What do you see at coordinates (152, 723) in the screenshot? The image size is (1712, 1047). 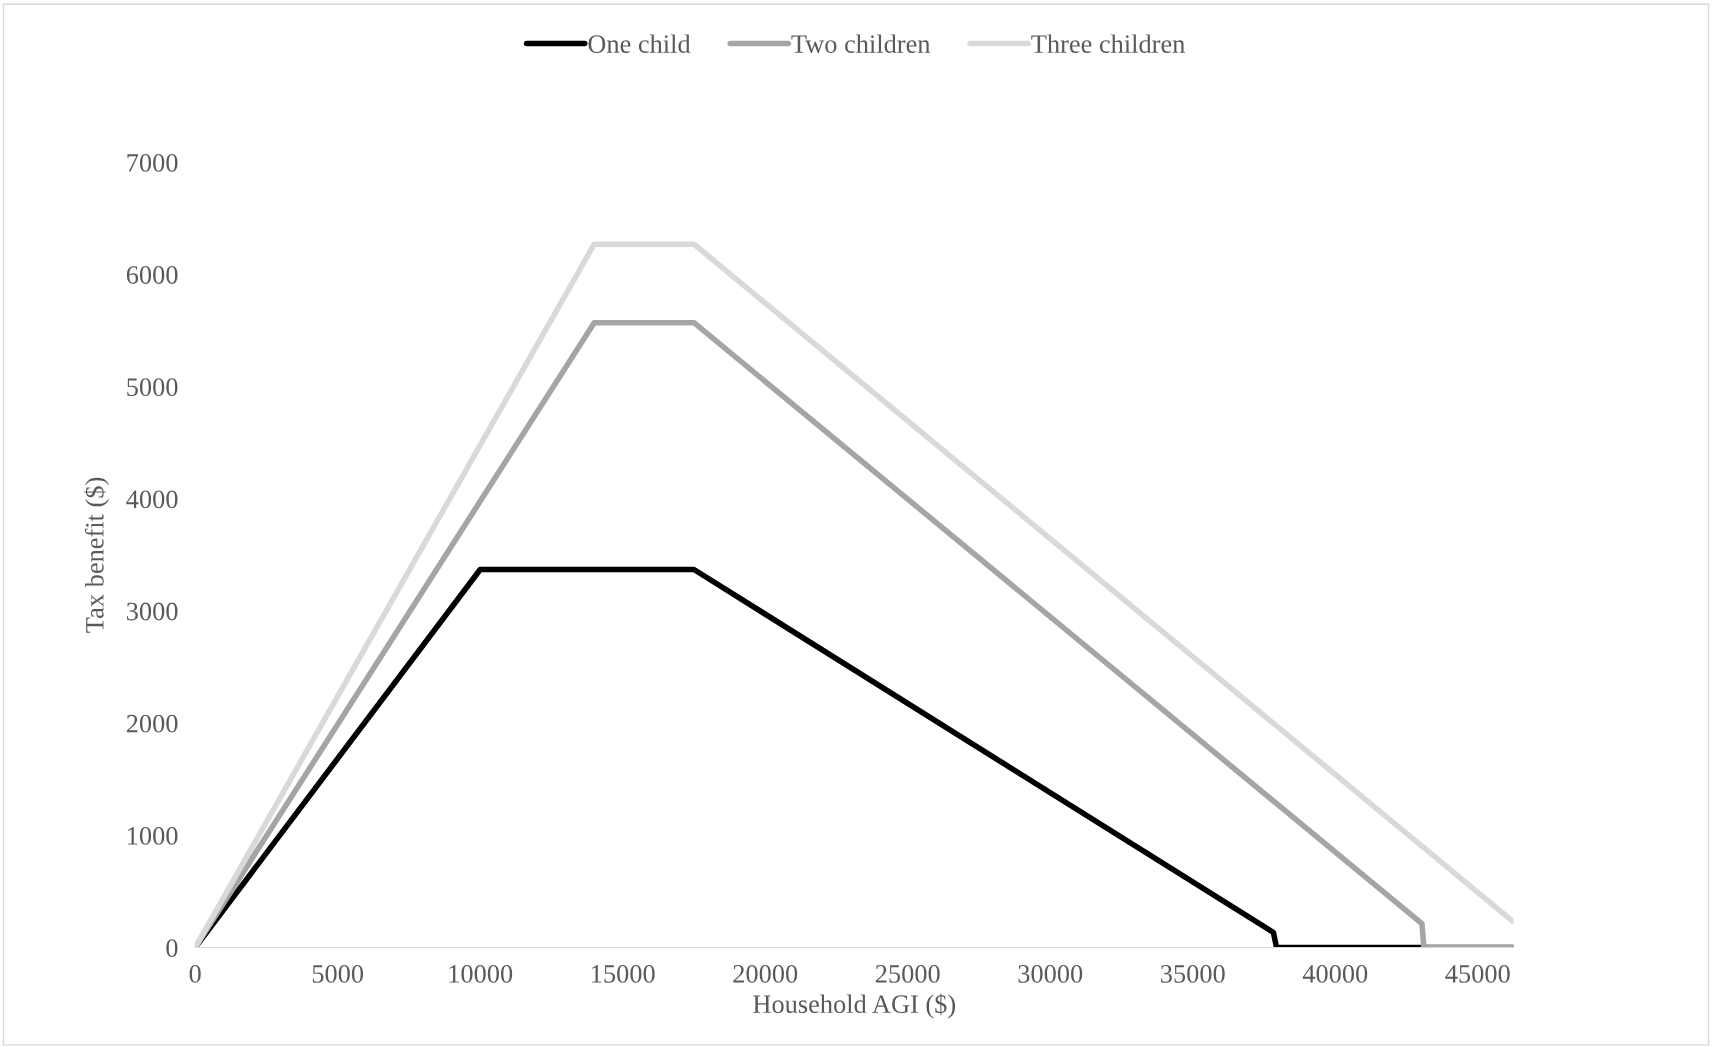 I see `y-tick-label: 2000` at bounding box center [152, 723].